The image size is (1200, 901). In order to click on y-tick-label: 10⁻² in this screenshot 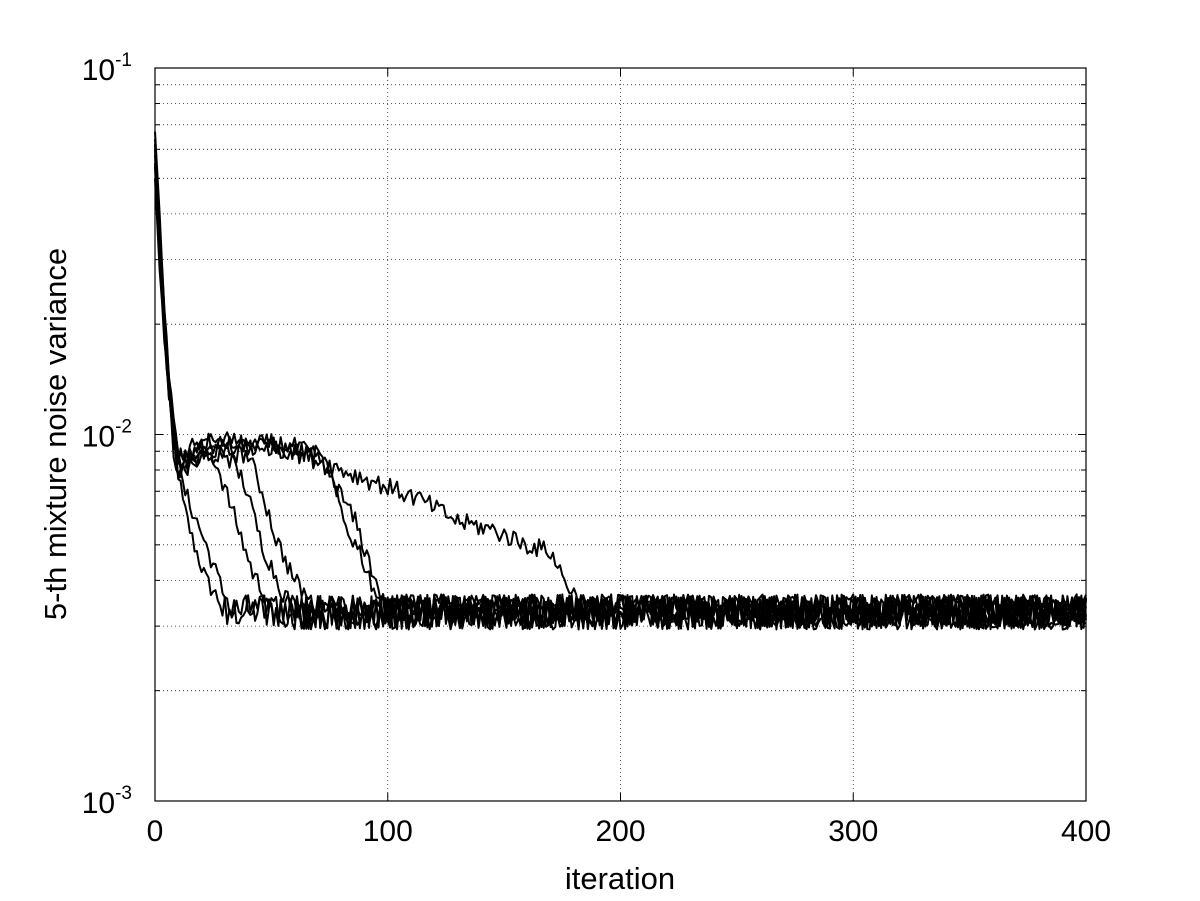, I will do `click(107, 435)`.